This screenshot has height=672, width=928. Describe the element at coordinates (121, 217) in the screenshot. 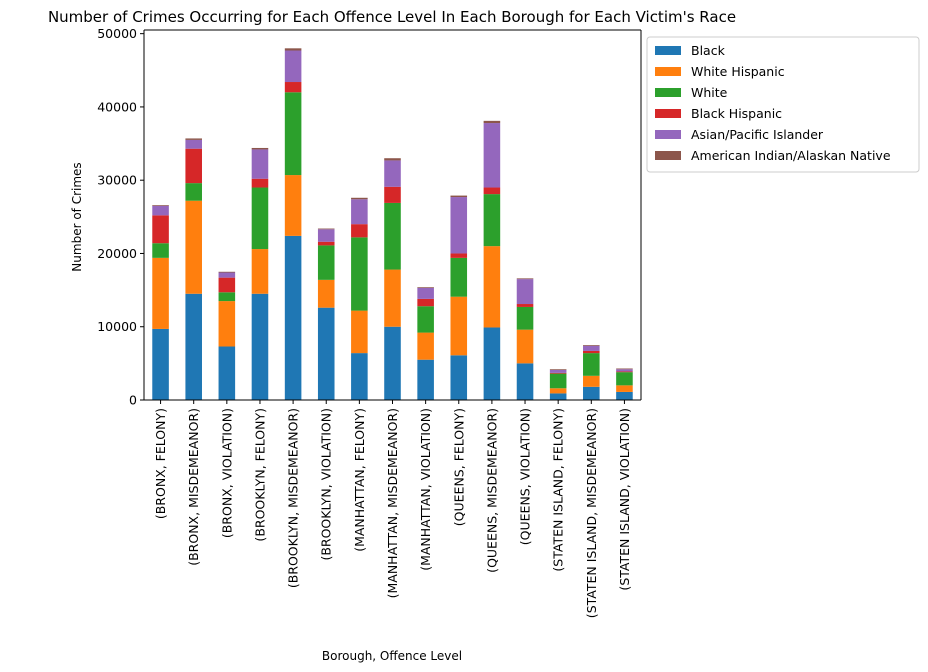

I see `y-axis: 0 10000 20000 30000 40000 50000` at that location.